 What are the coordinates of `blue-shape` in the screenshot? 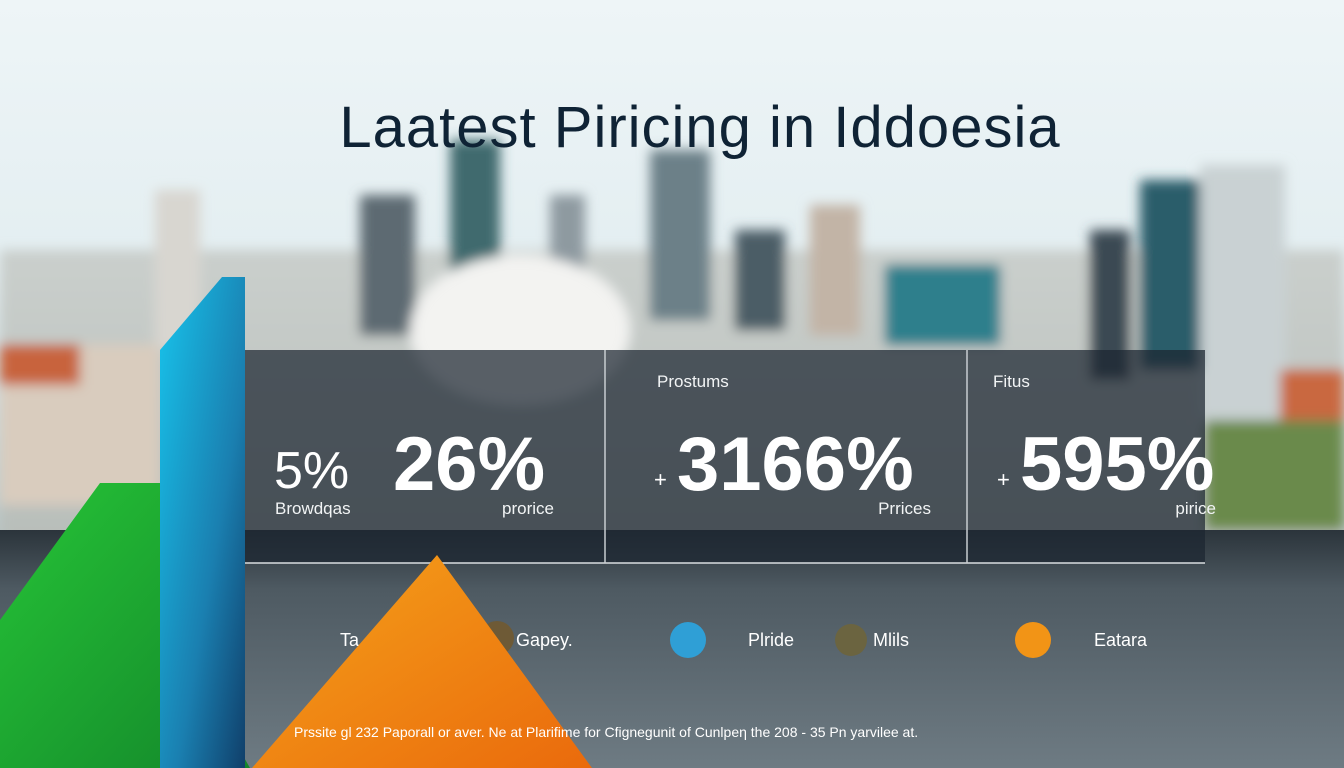 It's located at (202, 522).